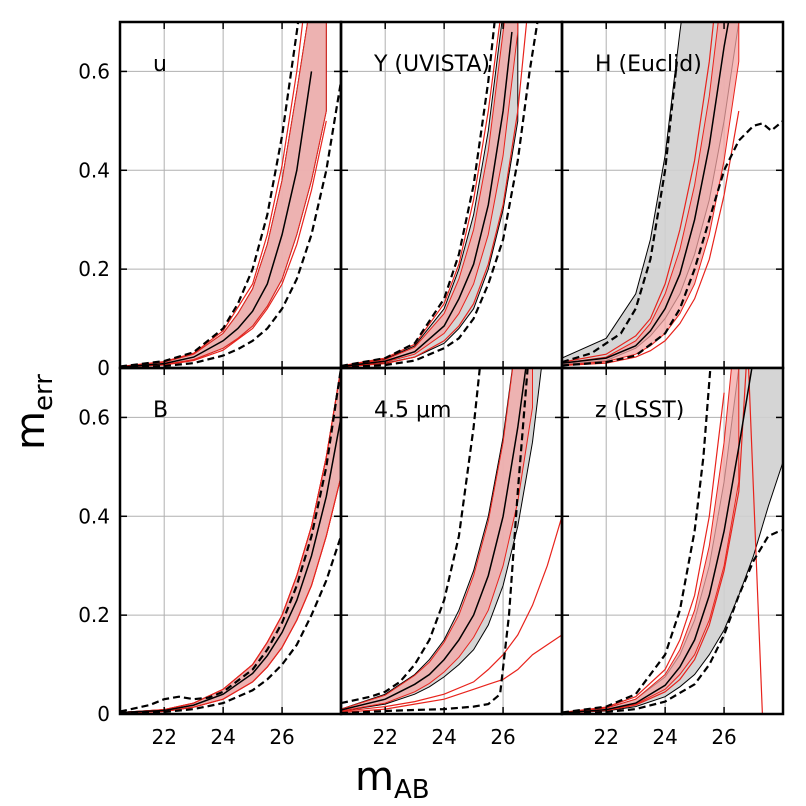 Image resolution: width=806 pixels, height=806 pixels. I want to click on panel-label: Y (UVISTA), so click(431, 64).